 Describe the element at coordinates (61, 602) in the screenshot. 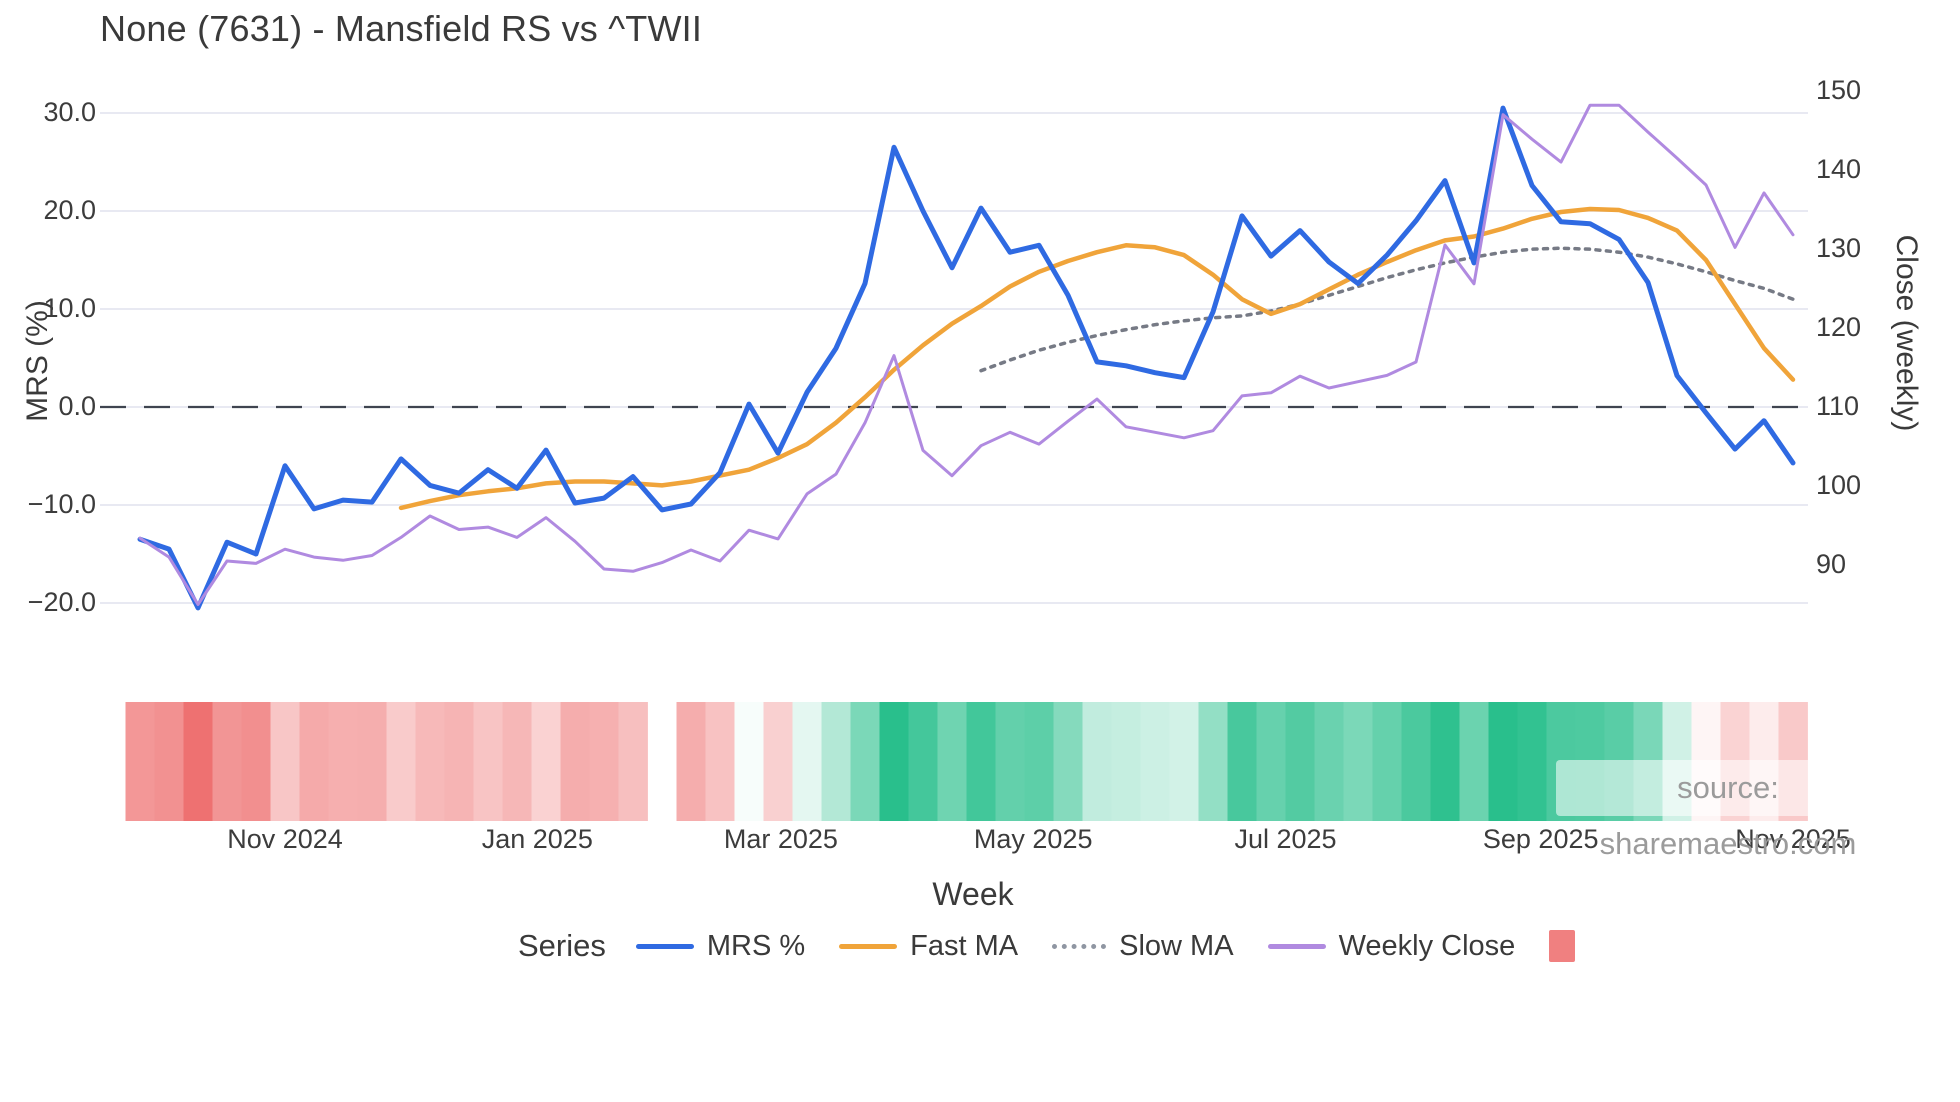

I see `y-left-tick: −20.0` at that location.